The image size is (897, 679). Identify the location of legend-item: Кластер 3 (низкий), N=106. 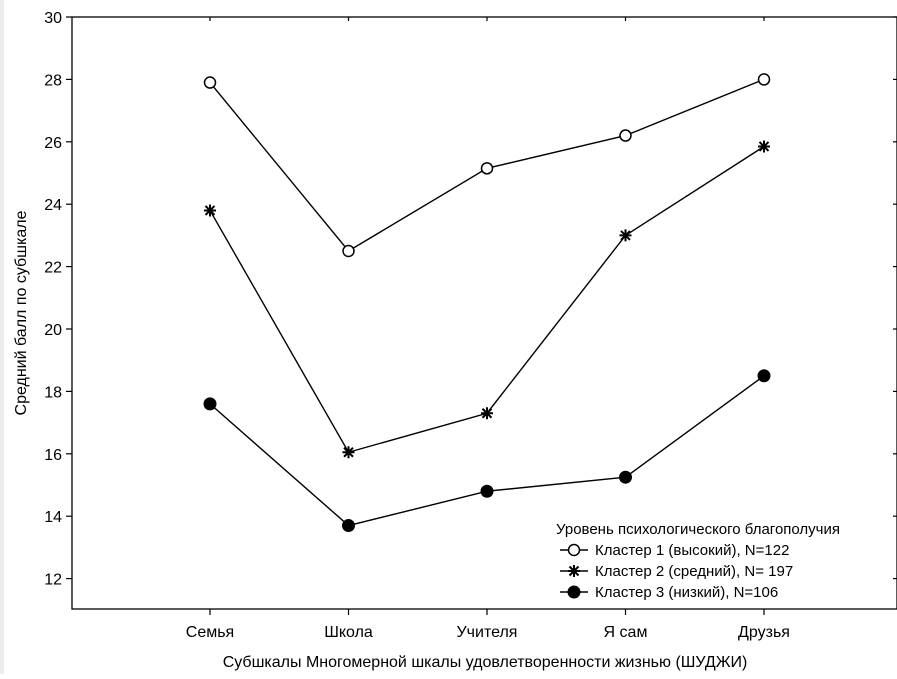
(669, 592).